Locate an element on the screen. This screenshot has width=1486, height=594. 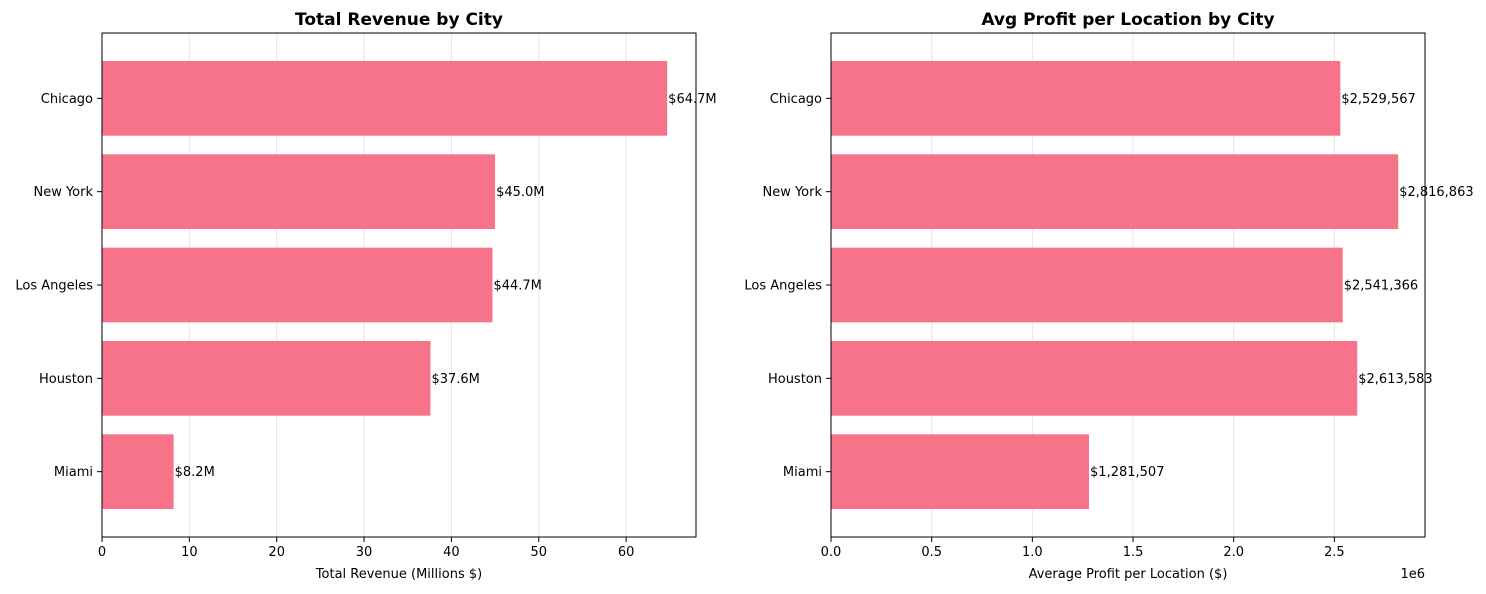
x-tick-label: 60 is located at coordinates (626, 552).